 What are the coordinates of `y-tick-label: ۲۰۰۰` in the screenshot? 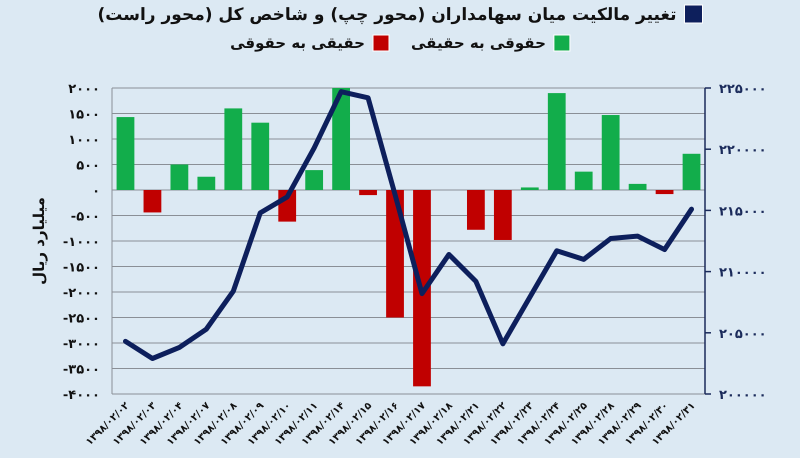 It's located at (84, 89).